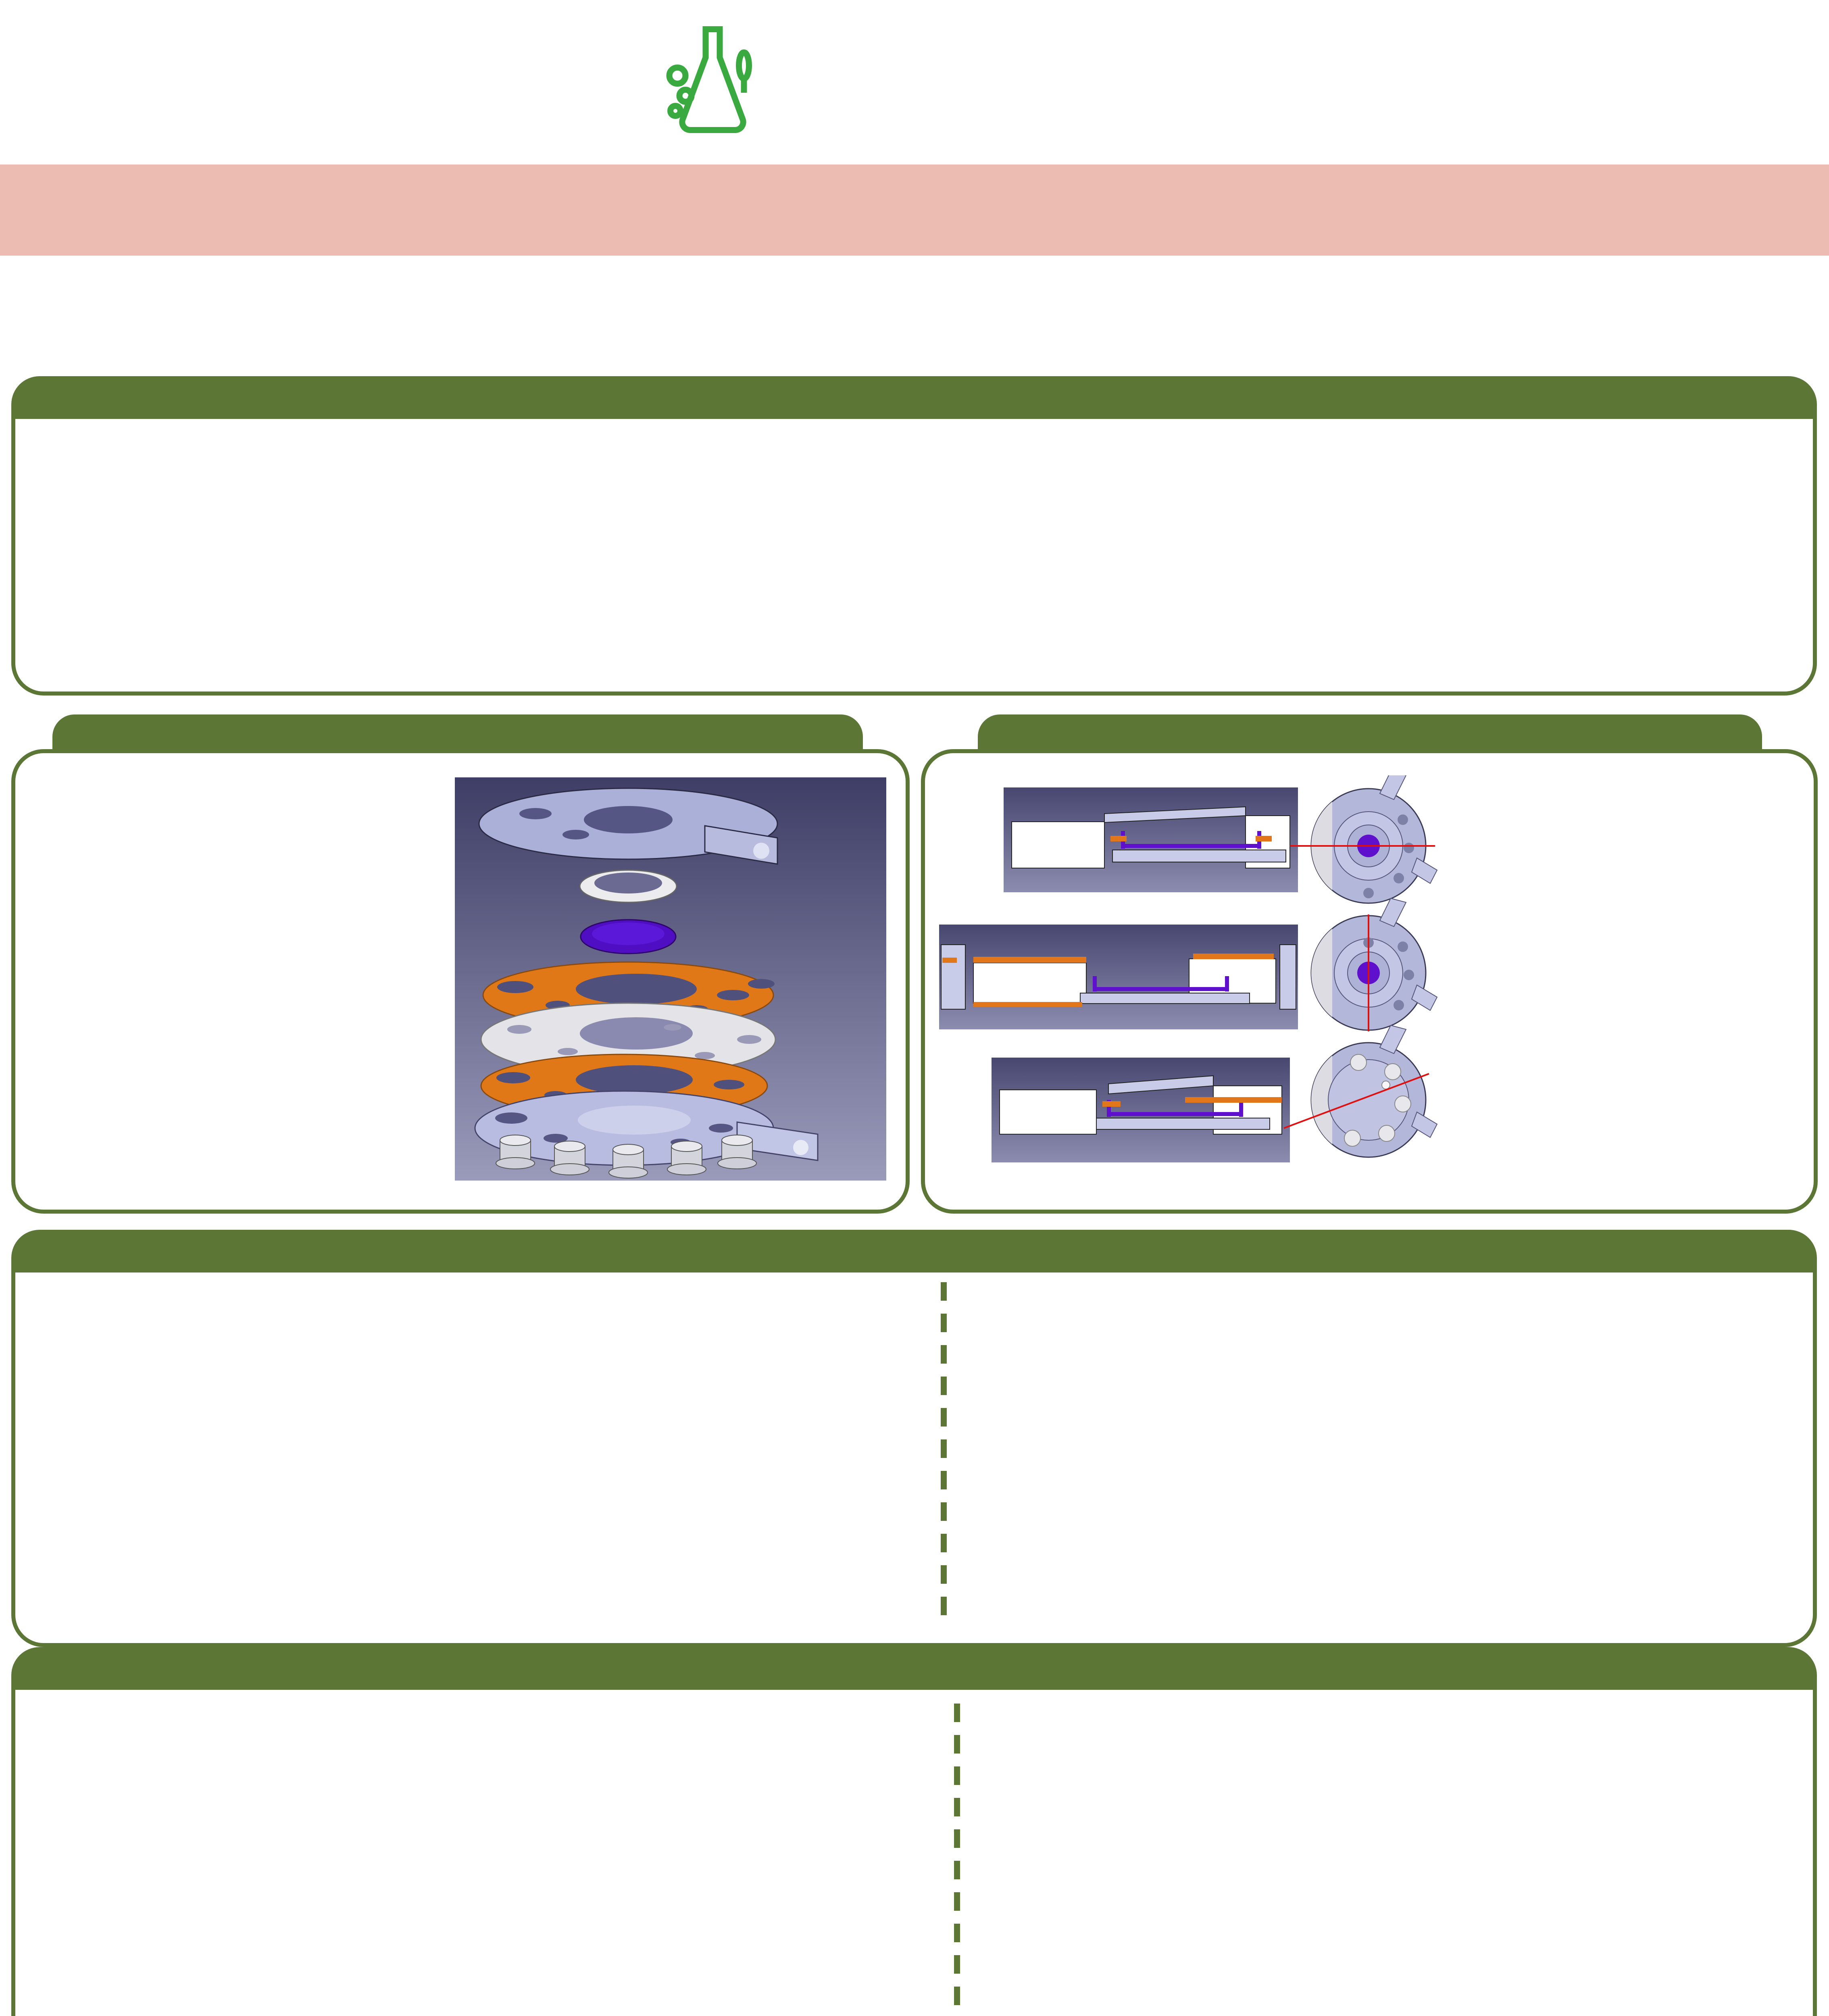  I want to click on chart-xrd-diffractogram, so click(1208, 1824).